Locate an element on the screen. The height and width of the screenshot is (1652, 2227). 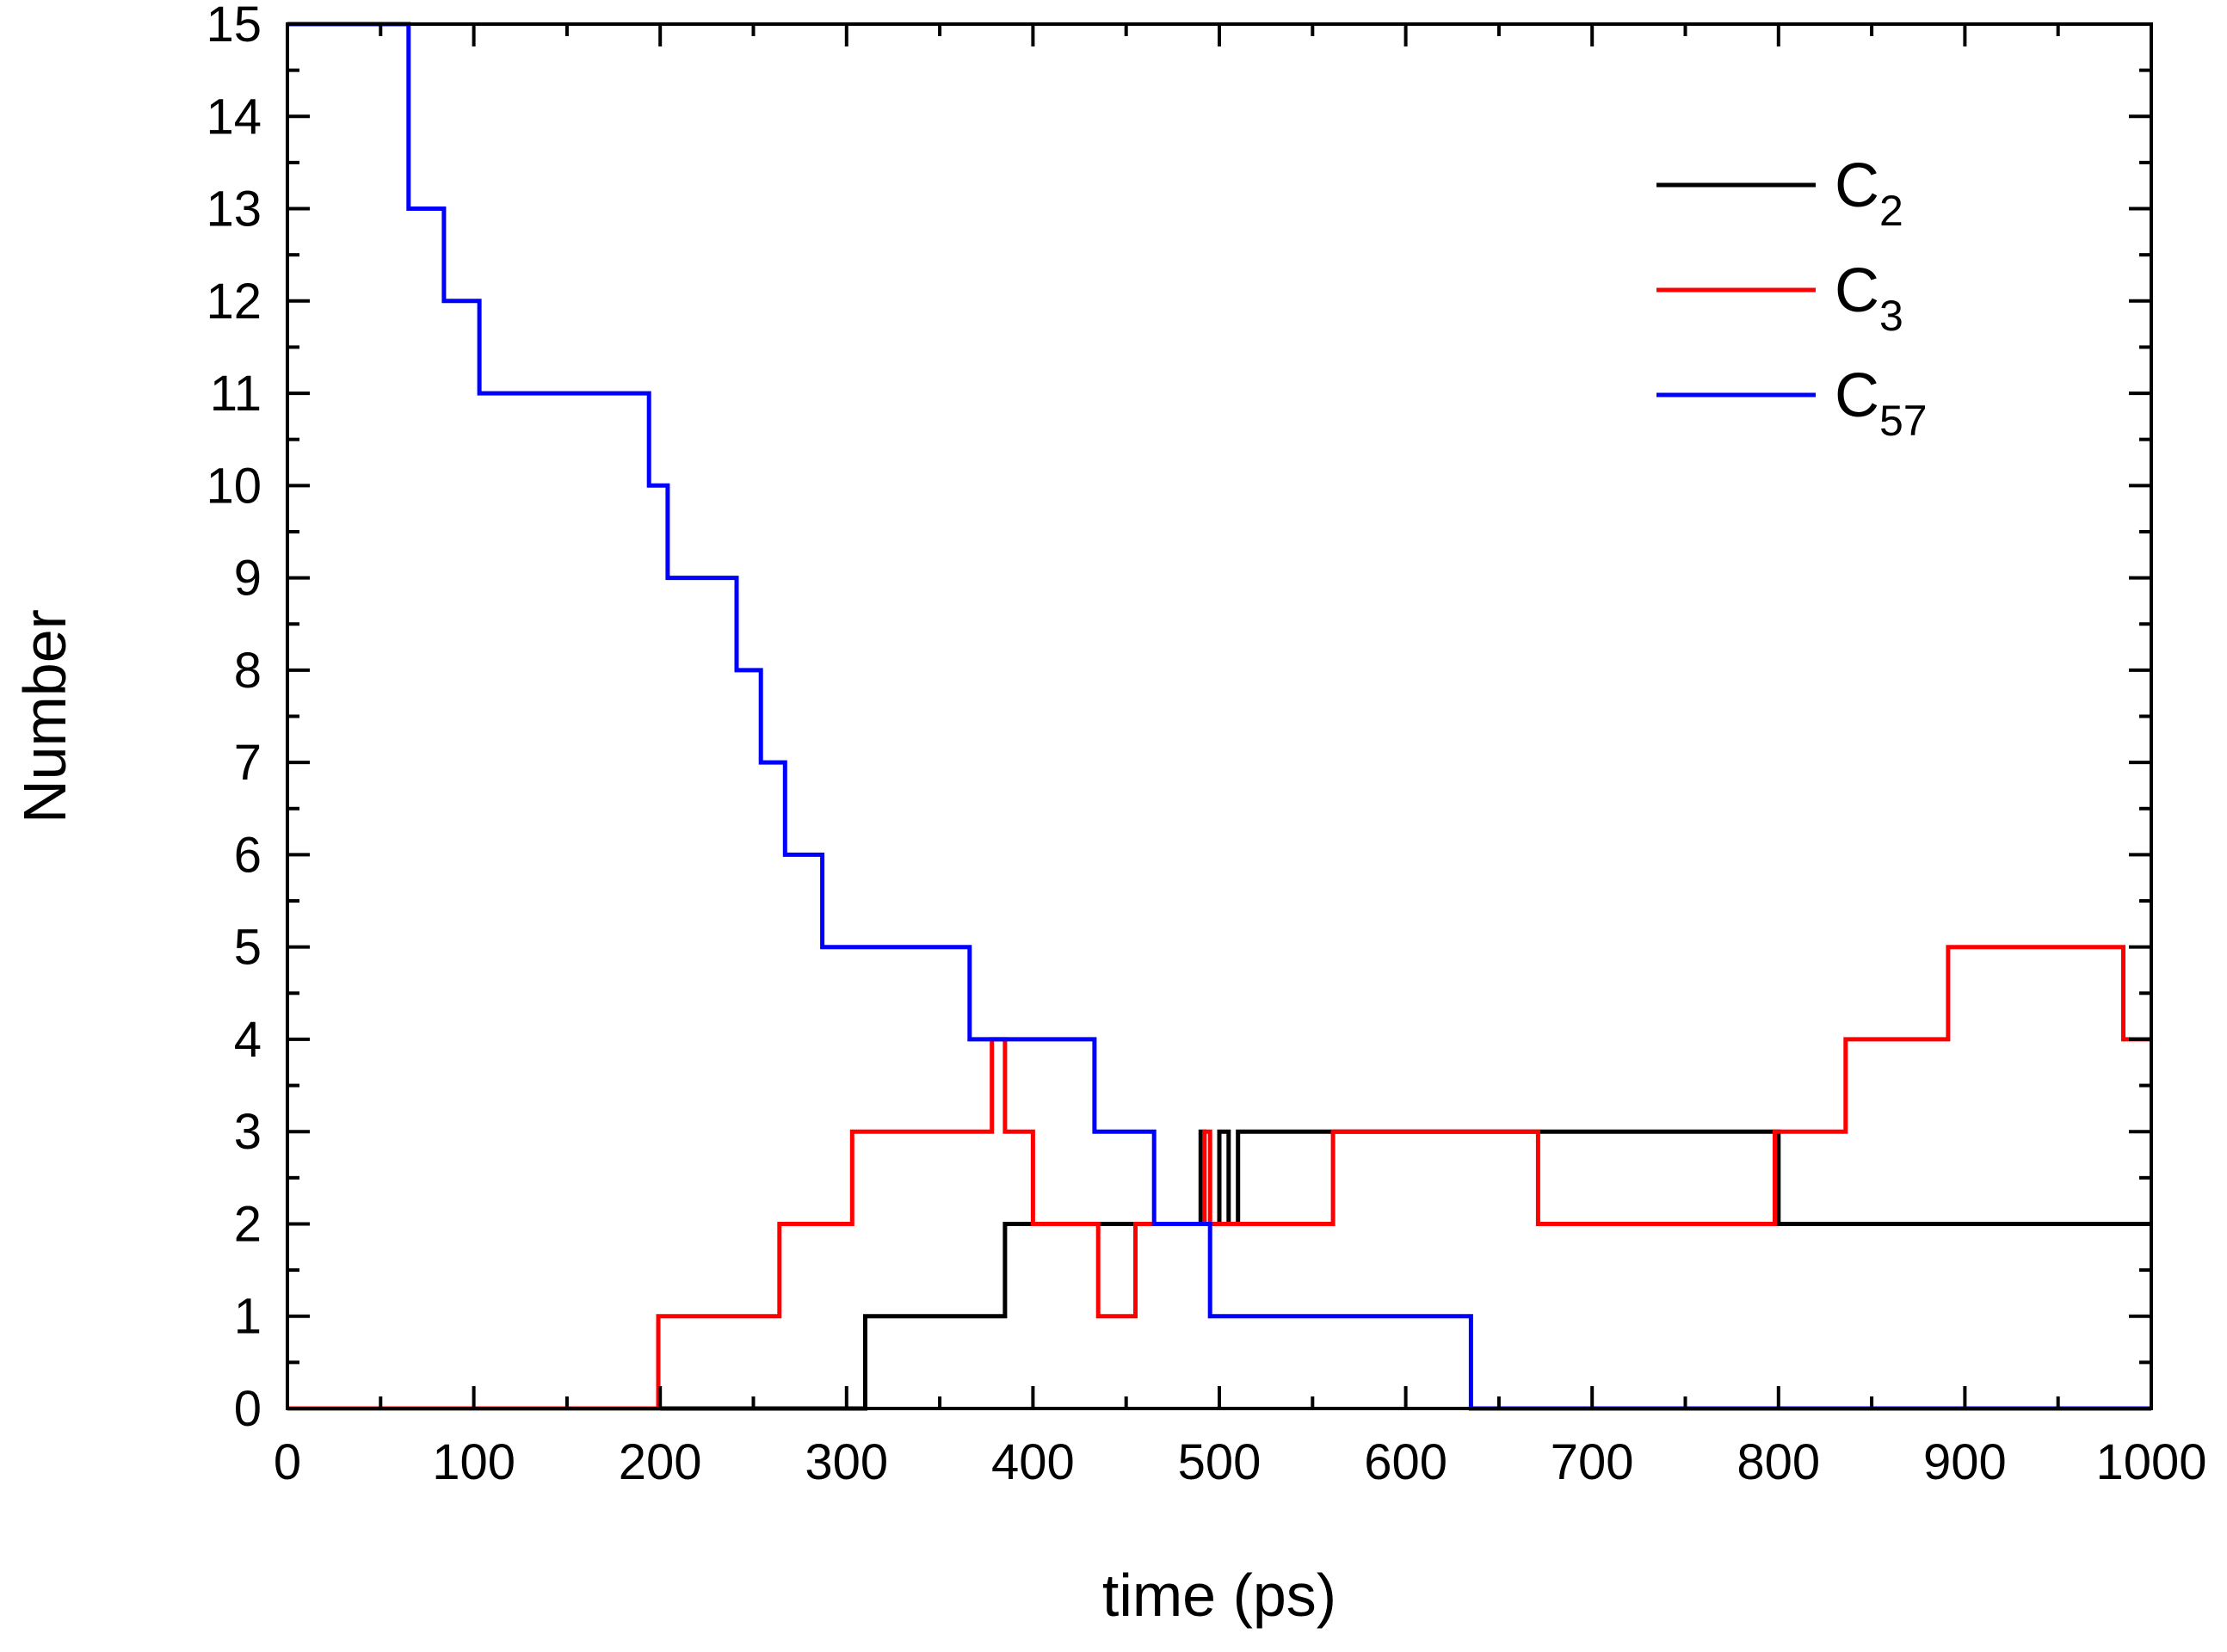
y-tick-label: 15 is located at coordinates (234, 26).